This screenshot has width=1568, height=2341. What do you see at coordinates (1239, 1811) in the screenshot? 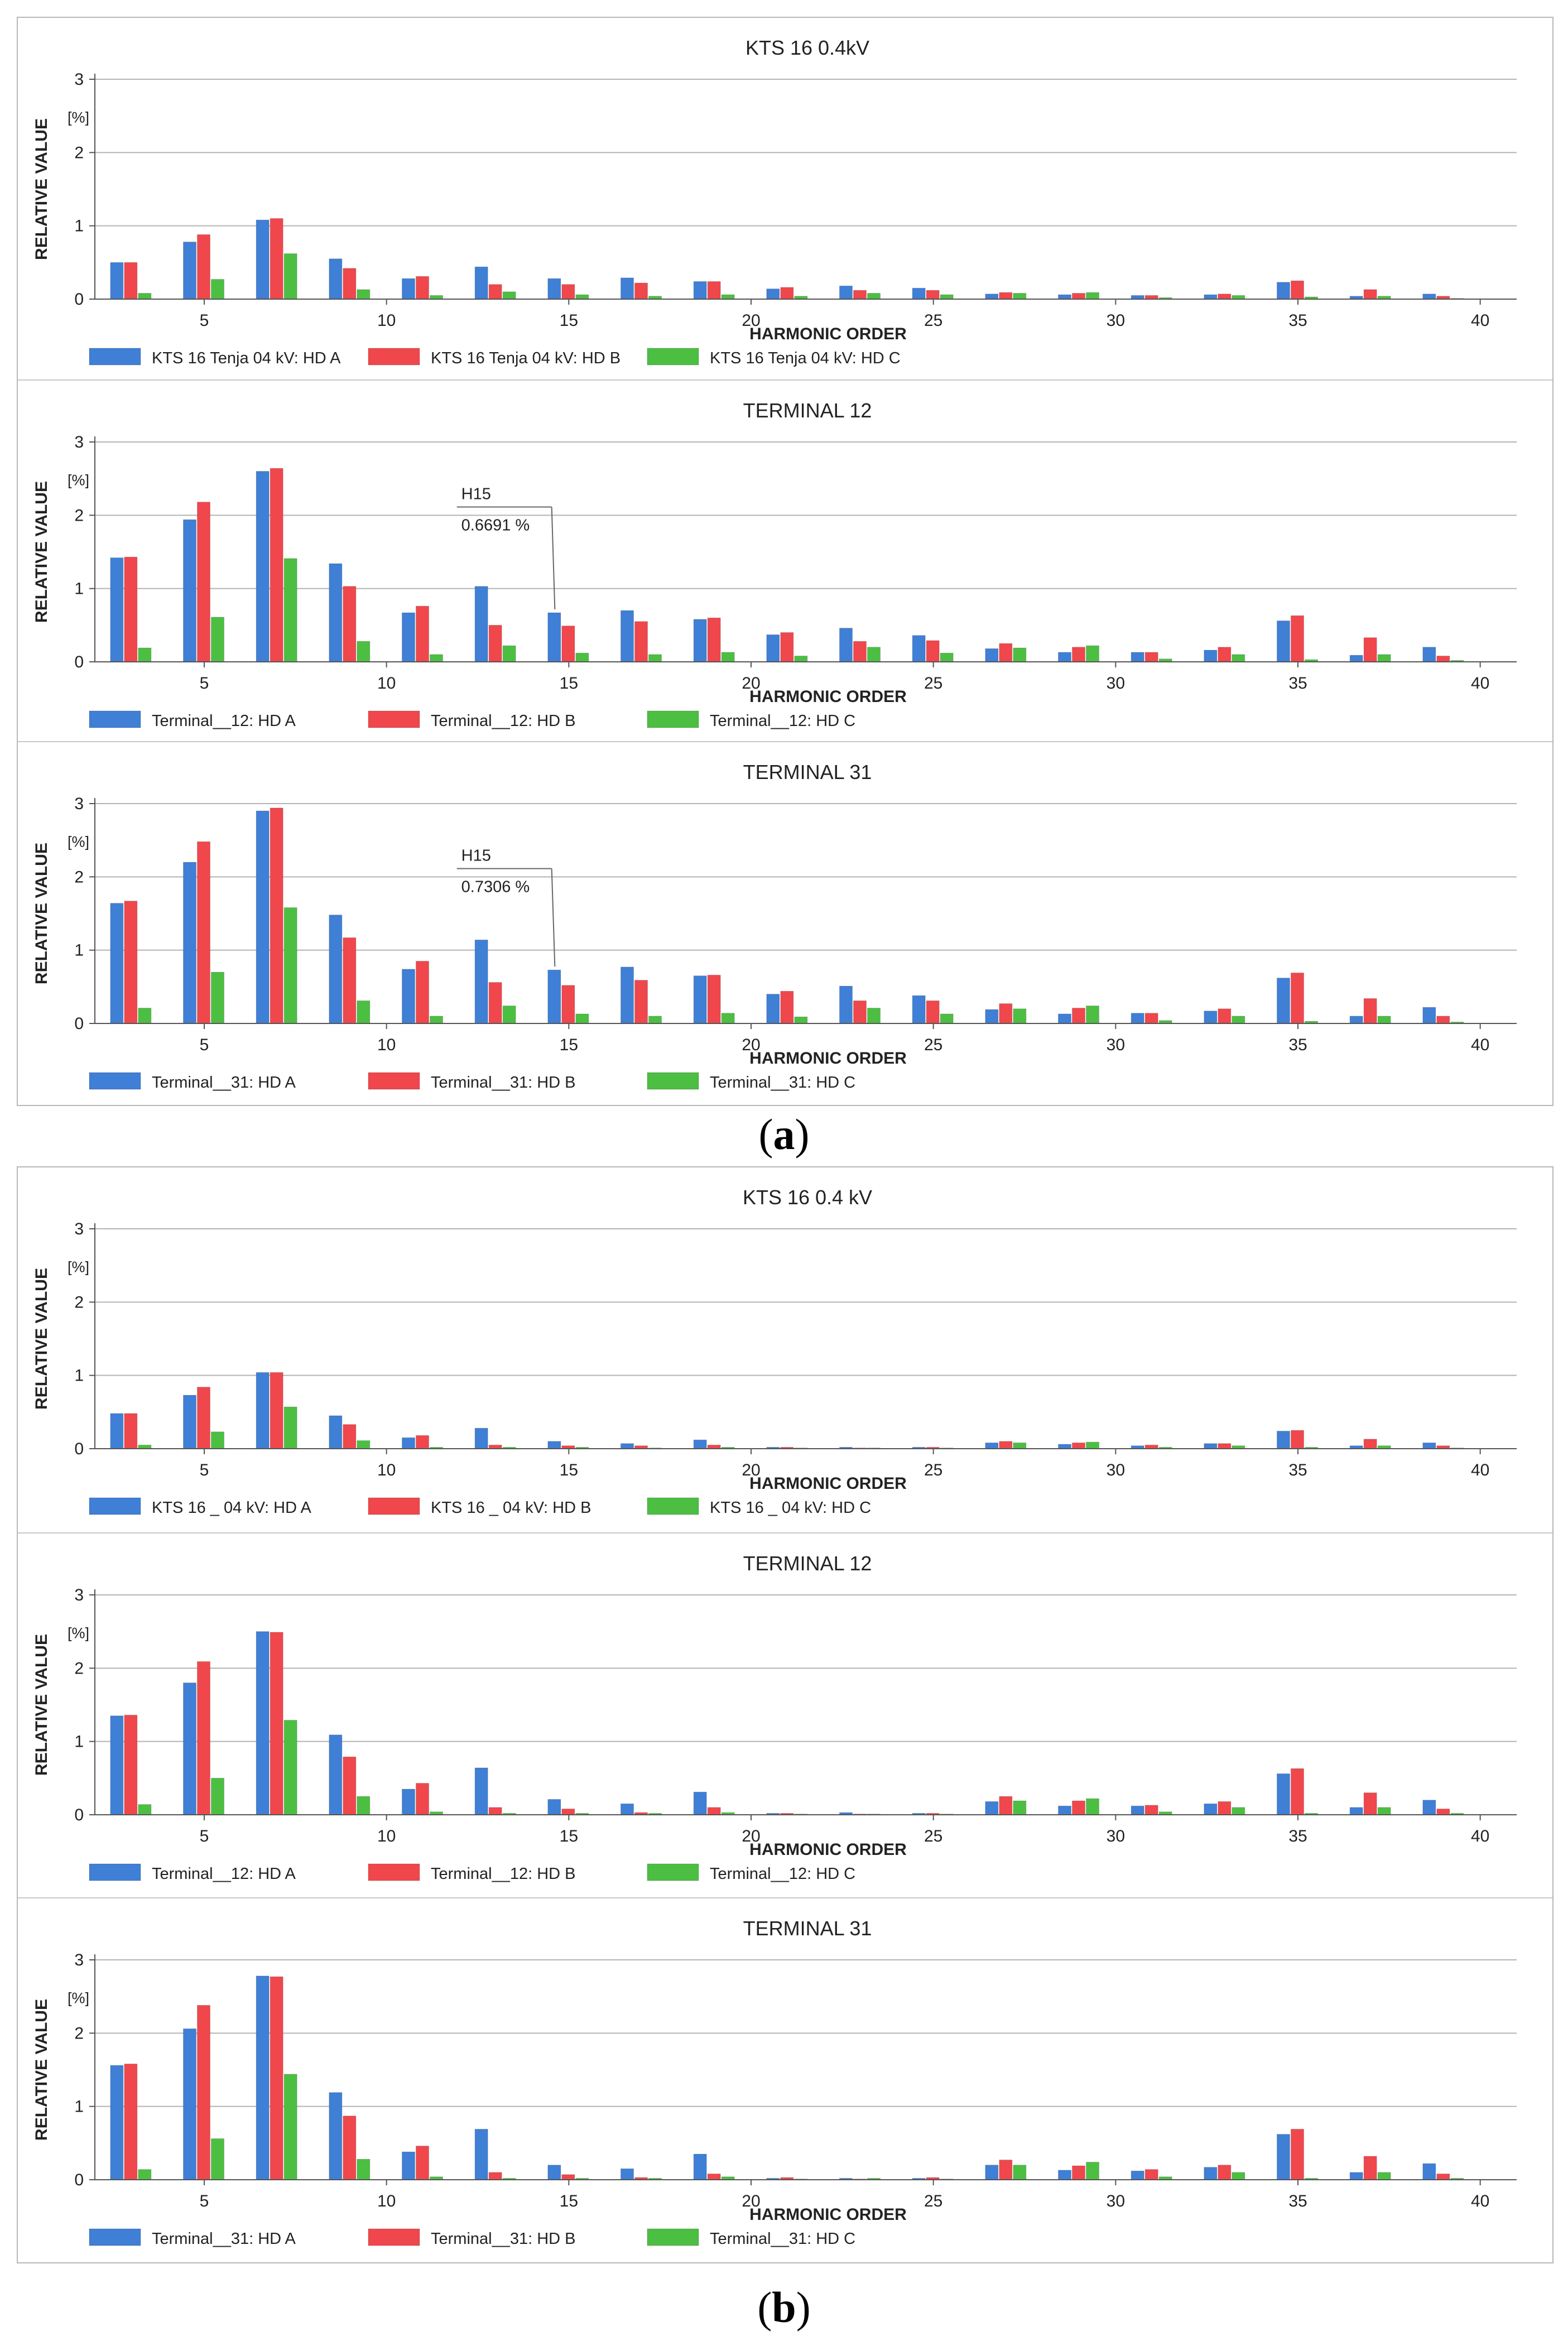
I see `bar-terminal-12-hd-c-h33` at bounding box center [1239, 1811].